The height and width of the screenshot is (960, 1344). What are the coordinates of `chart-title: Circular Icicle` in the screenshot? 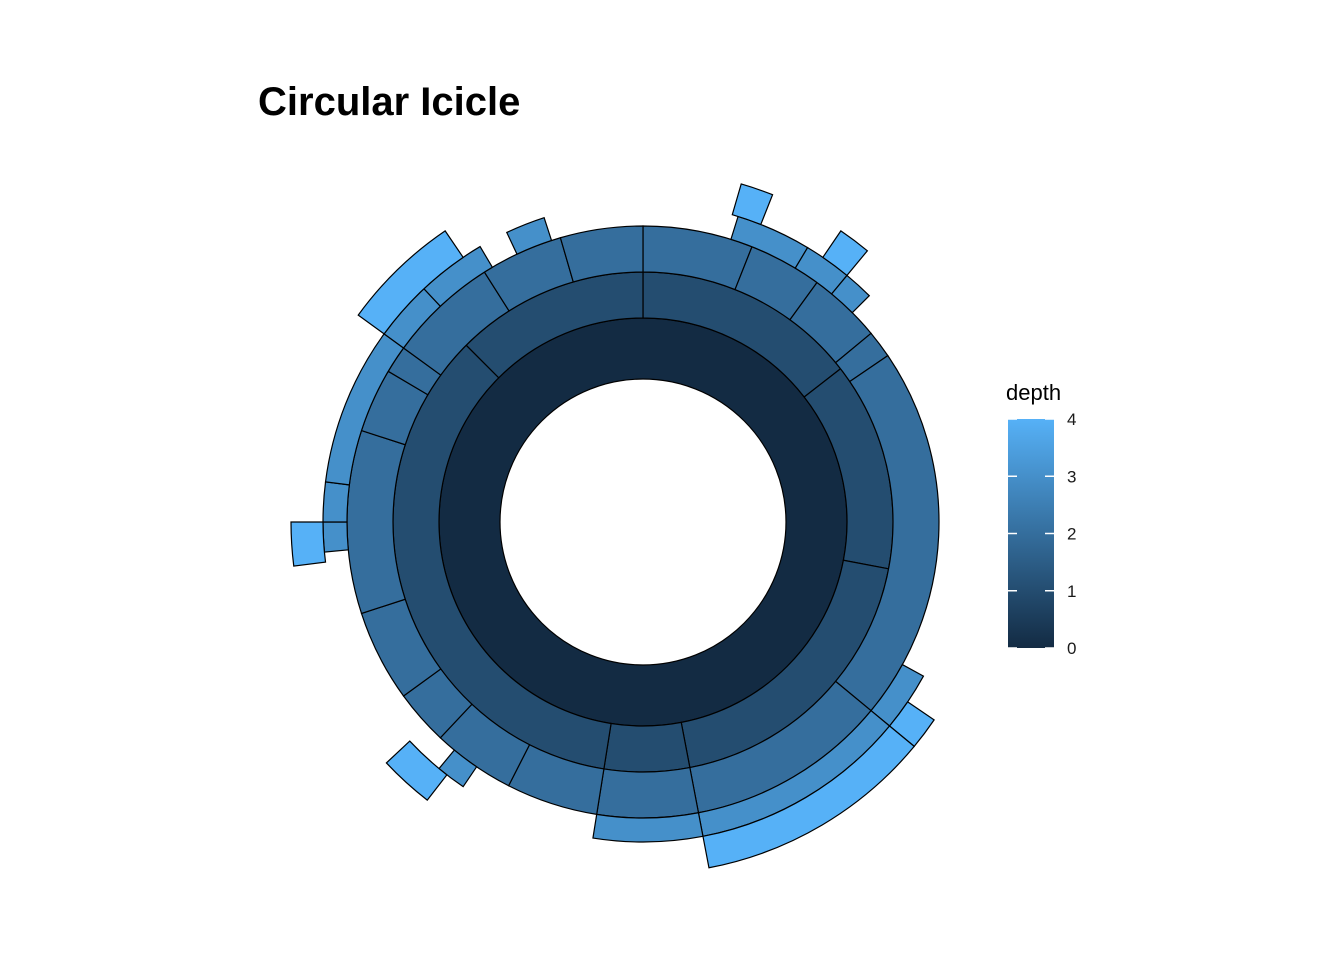 It's located at (389, 102).